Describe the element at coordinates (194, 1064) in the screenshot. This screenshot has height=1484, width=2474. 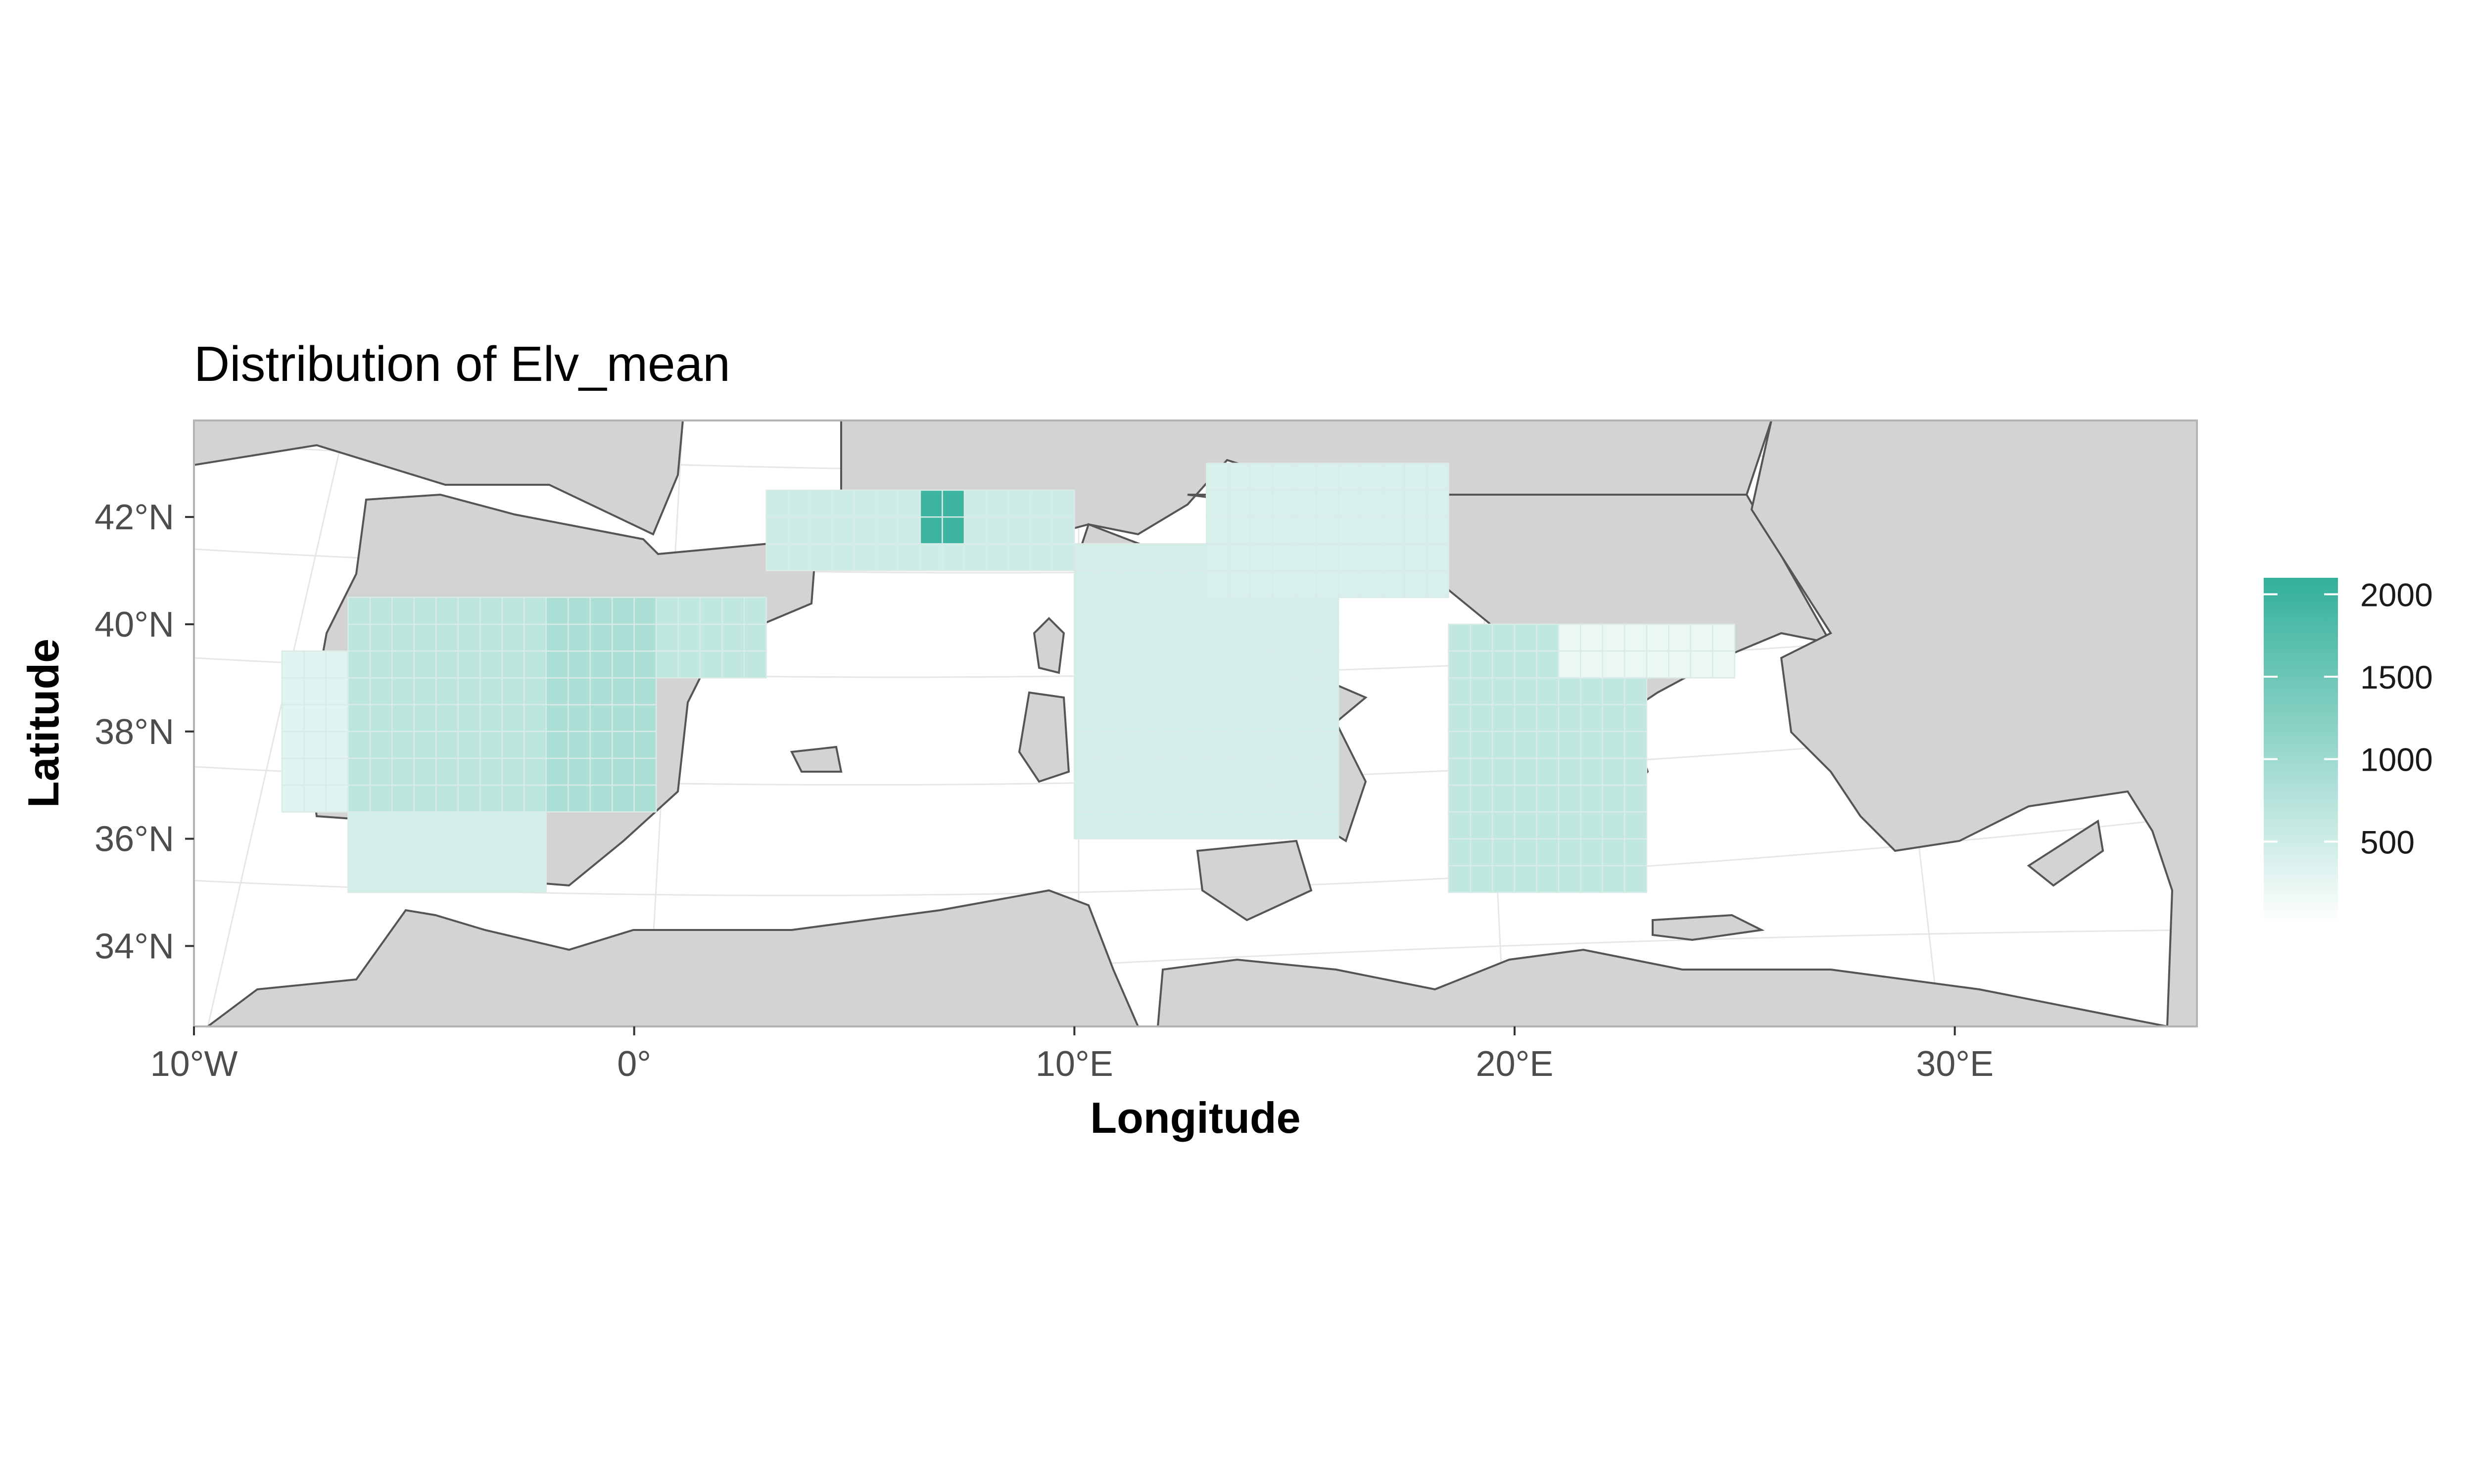
I see `x-tick-label: 10°W` at that location.